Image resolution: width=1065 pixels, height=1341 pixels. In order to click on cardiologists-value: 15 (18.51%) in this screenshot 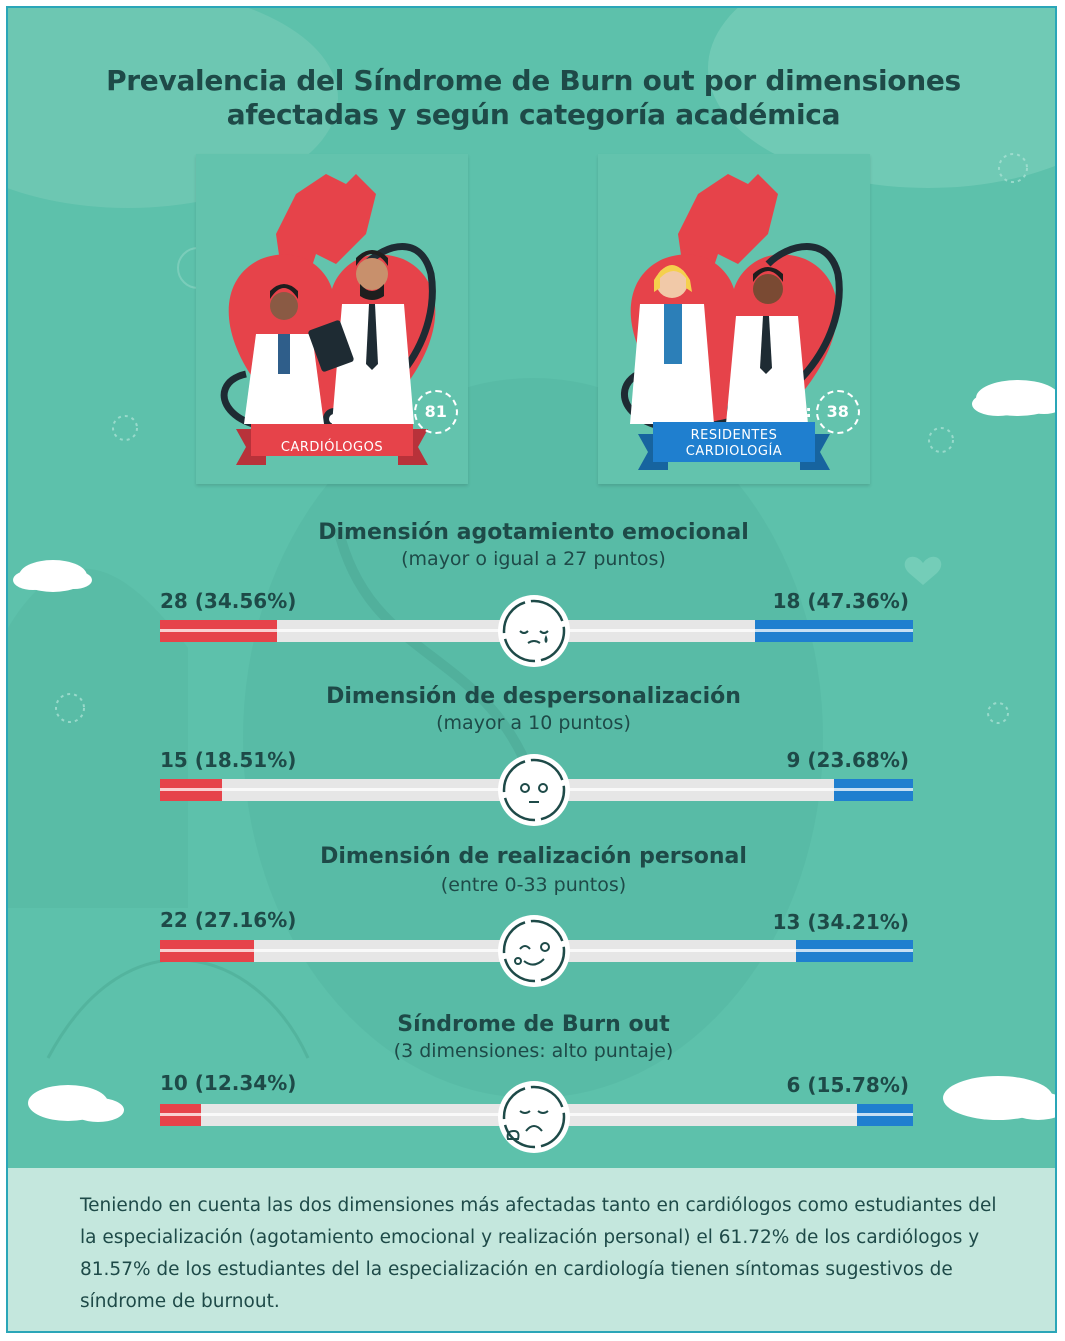, I will do `click(228, 760)`.